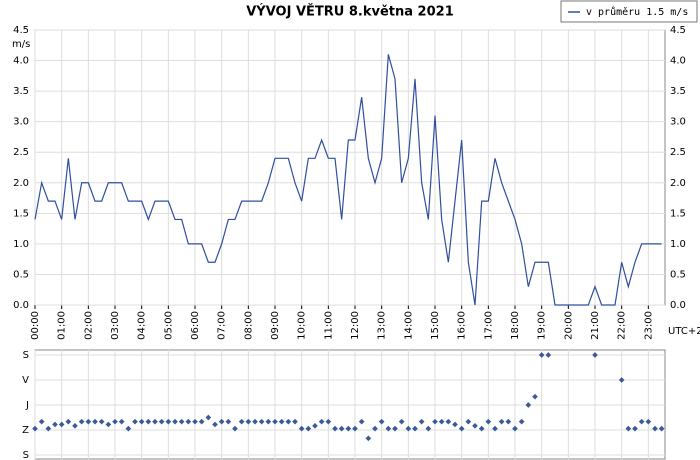 The height and width of the screenshot is (460, 700). I want to click on y-tick-label: 3.5, so click(21, 91).